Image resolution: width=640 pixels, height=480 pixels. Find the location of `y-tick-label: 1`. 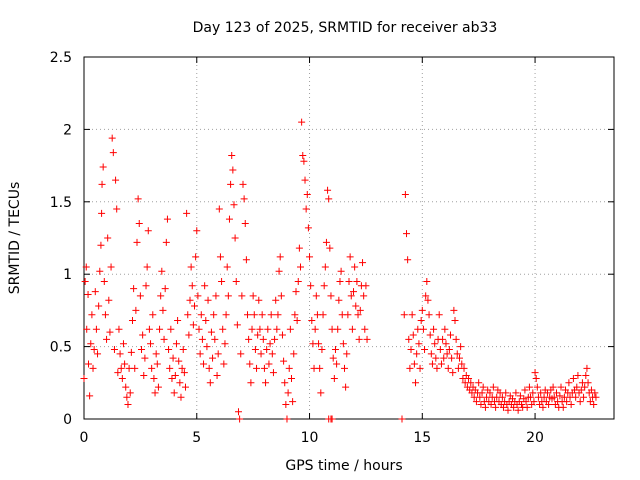

y-tick-label: 1 is located at coordinates (67, 275).